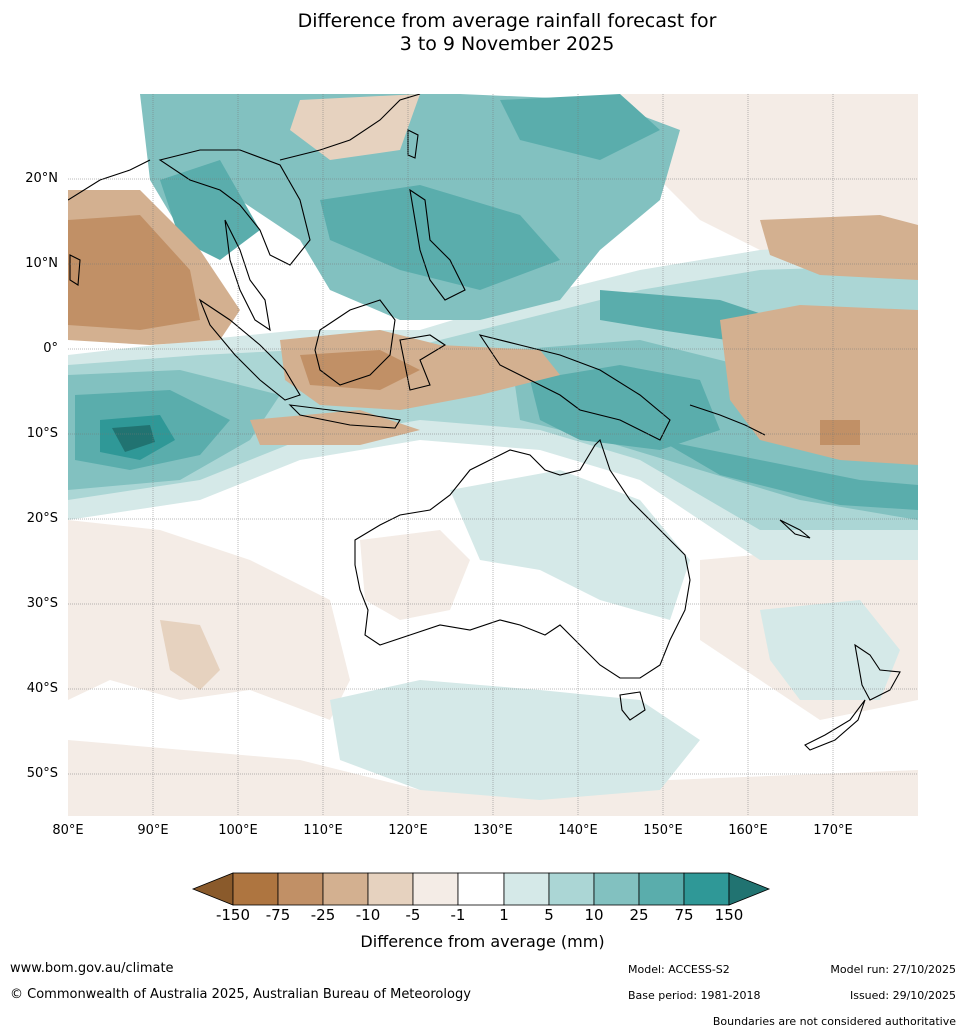  What do you see at coordinates (109, 180) in the screenshot?
I see `coastline-india` at bounding box center [109, 180].